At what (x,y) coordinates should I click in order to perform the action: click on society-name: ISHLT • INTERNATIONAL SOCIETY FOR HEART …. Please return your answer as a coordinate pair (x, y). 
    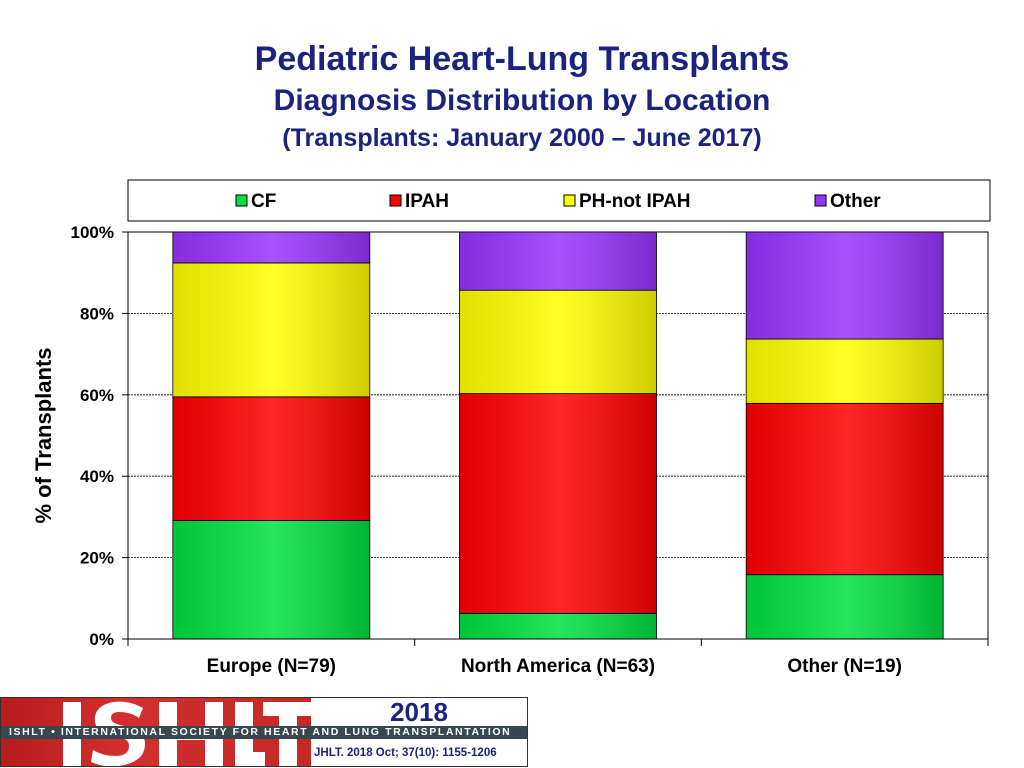
    Looking at the image, I should click on (264, 732).